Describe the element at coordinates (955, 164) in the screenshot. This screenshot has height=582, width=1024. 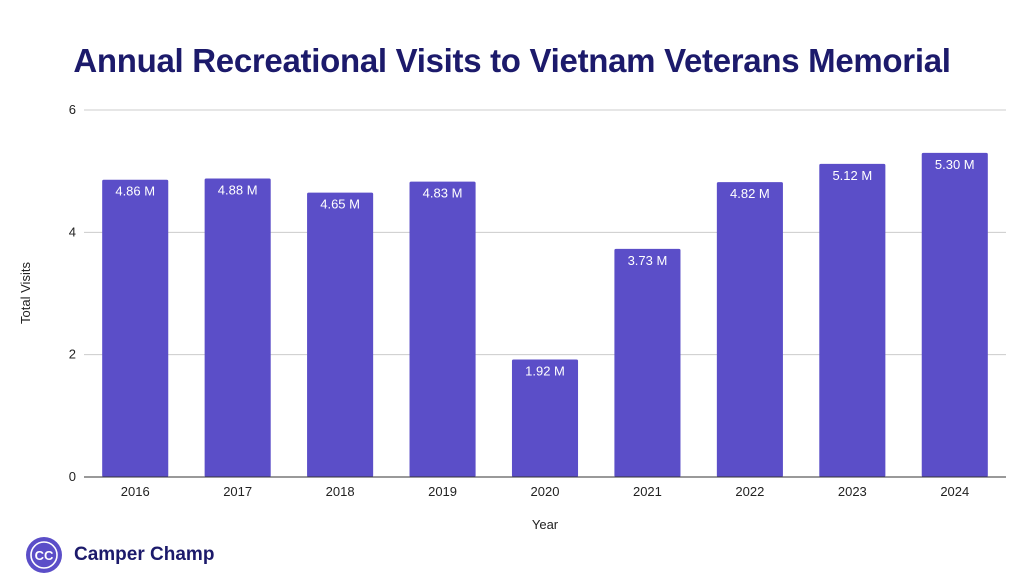
I see `data-label-2024: 5.30 M` at that location.